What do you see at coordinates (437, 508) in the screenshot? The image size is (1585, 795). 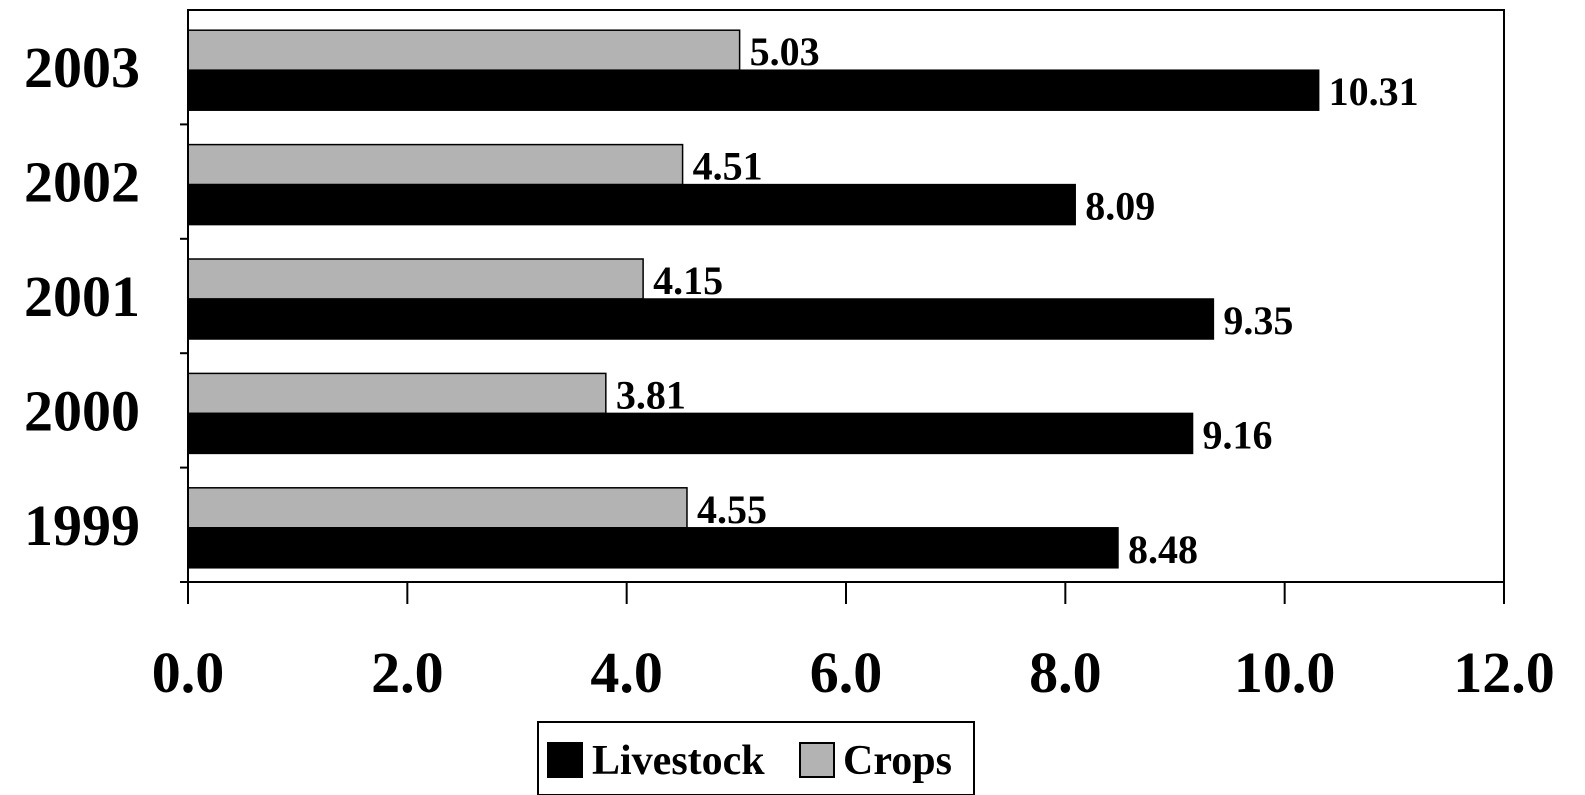 I see `bar-crops-1999` at bounding box center [437, 508].